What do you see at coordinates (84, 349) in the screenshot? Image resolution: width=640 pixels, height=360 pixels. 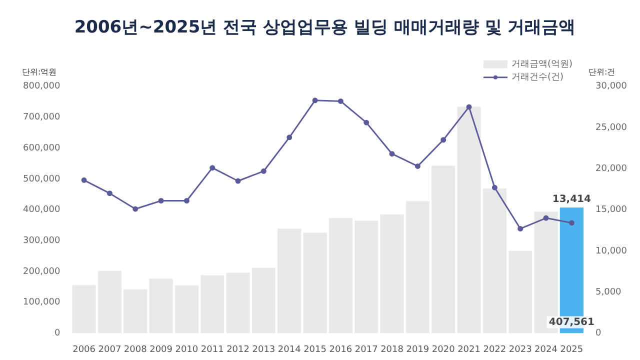 I see `x-tick-label: 2006` at bounding box center [84, 349].